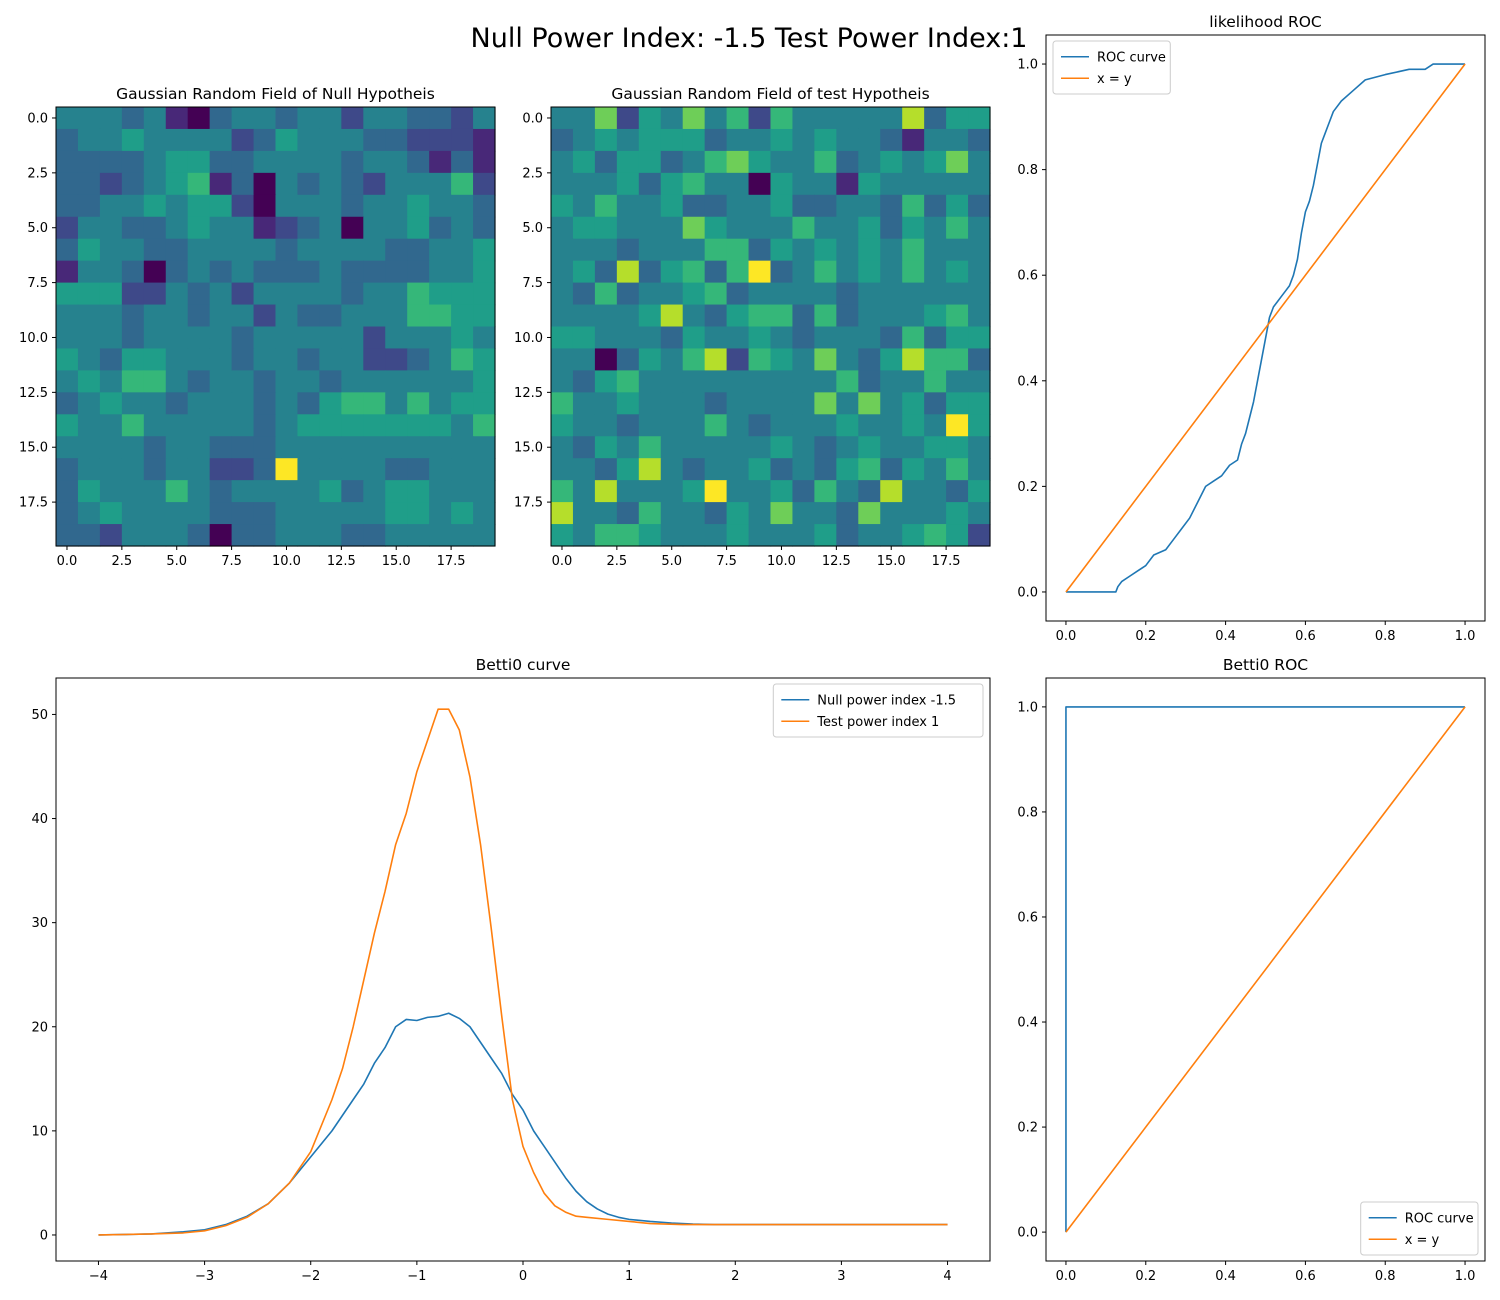 The height and width of the screenshot is (1300, 1500). What do you see at coordinates (1027, 707) in the screenshot?
I see `y-tick-label: 1.0` at bounding box center [1027, 707].